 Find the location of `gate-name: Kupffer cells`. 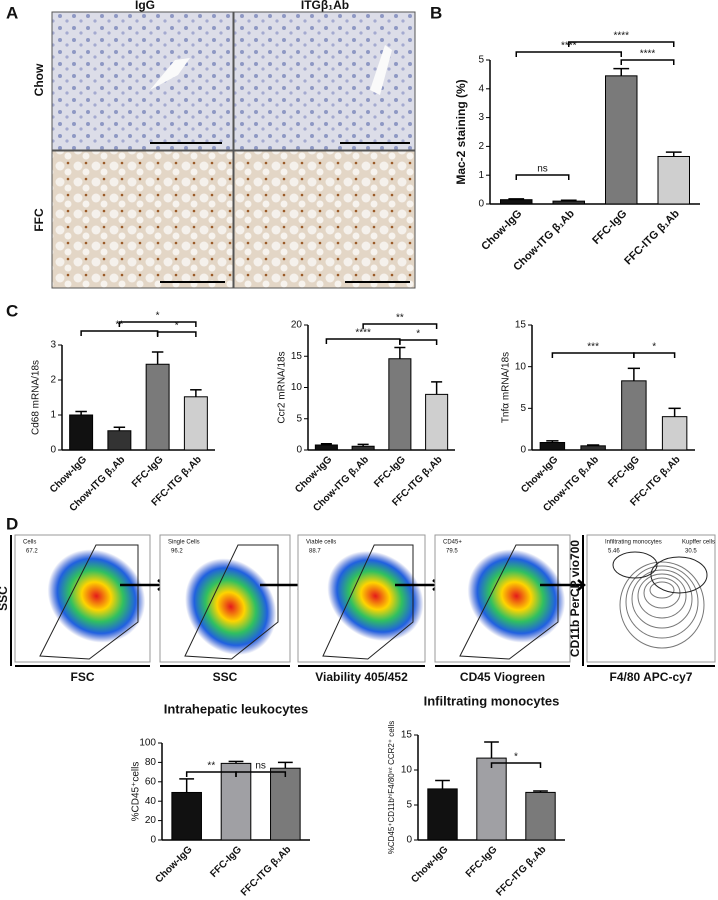

gate-name: Kupffer cells is located at coordinates (698, 543).